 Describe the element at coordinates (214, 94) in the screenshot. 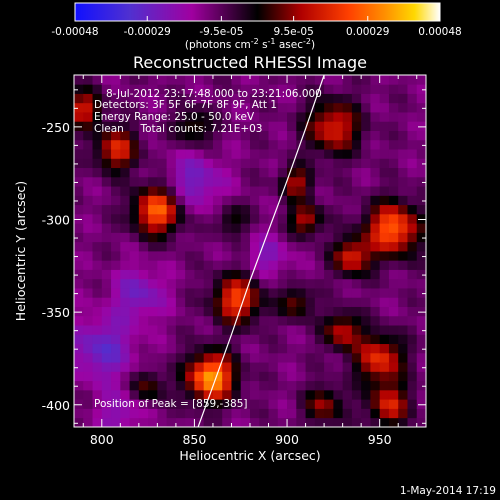

I see `annotation-time-range: 8-Jul-2012 23:17:48.000 to 23:21:06.000` at that location.